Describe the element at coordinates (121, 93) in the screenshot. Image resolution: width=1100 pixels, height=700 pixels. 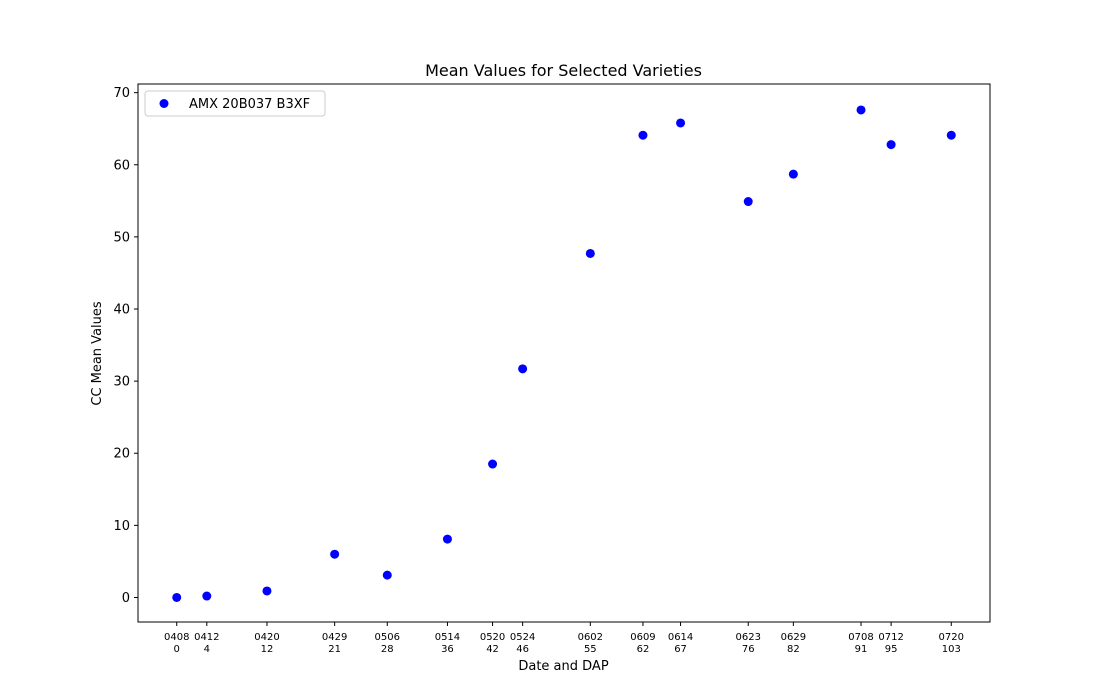
I see `y-tick-label: 70` at that location.